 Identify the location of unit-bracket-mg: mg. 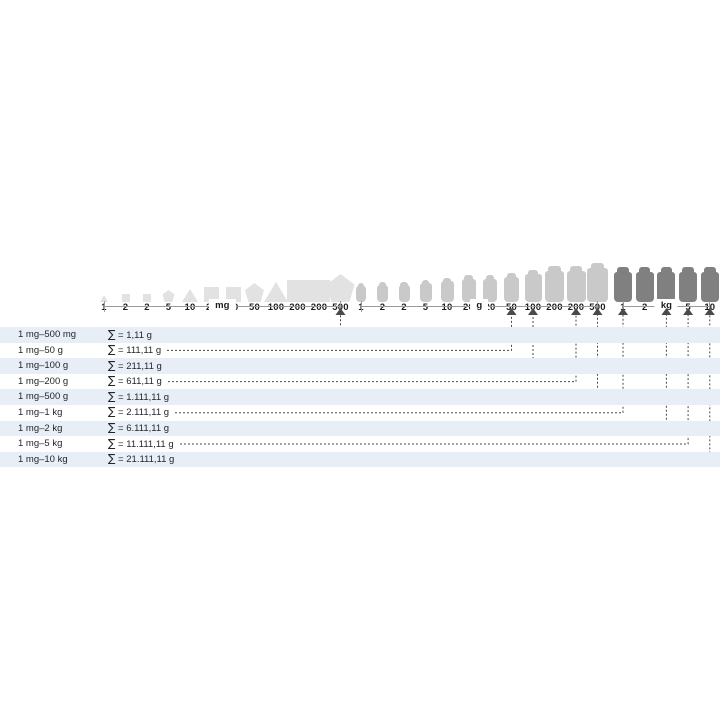
(222, 306).